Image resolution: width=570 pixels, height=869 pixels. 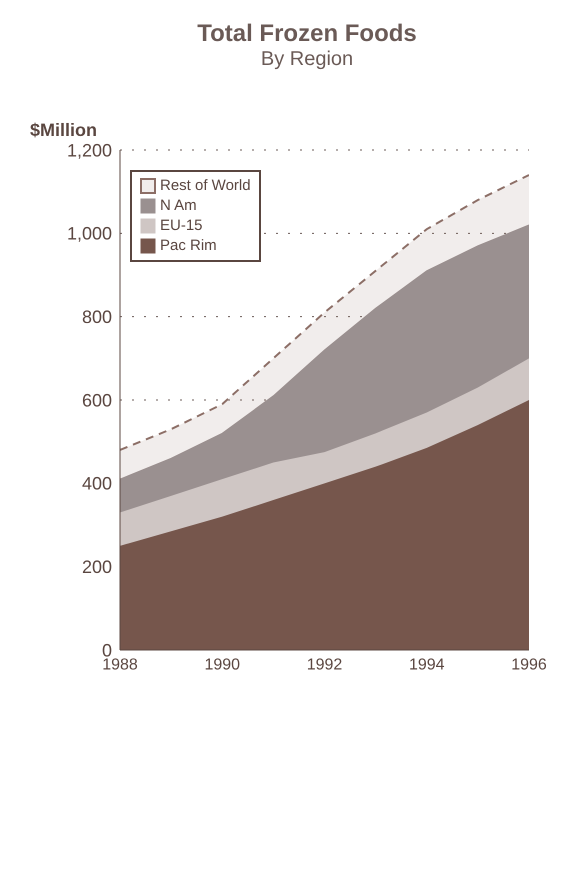 What do you see at coordinates (188, 246) in the screenshot?
I see `legend-label: Pac Rim` at bounding box center [188, 246].